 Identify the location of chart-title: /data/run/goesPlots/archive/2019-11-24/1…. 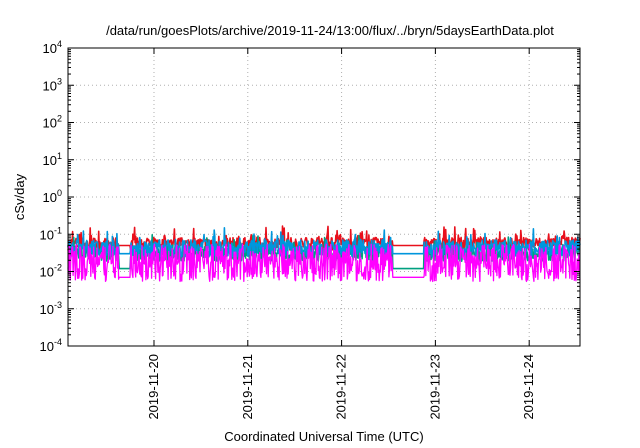
(330, 30).